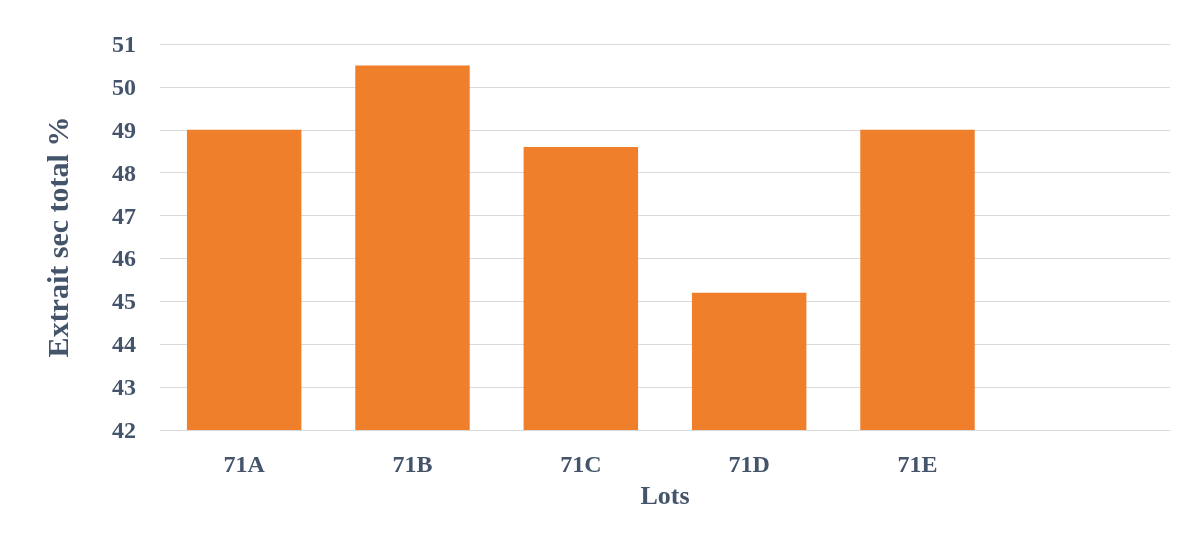  Describe the element at coordinates (124, 172) in the screenshot. I see `y-tick-label: 48` at that location.